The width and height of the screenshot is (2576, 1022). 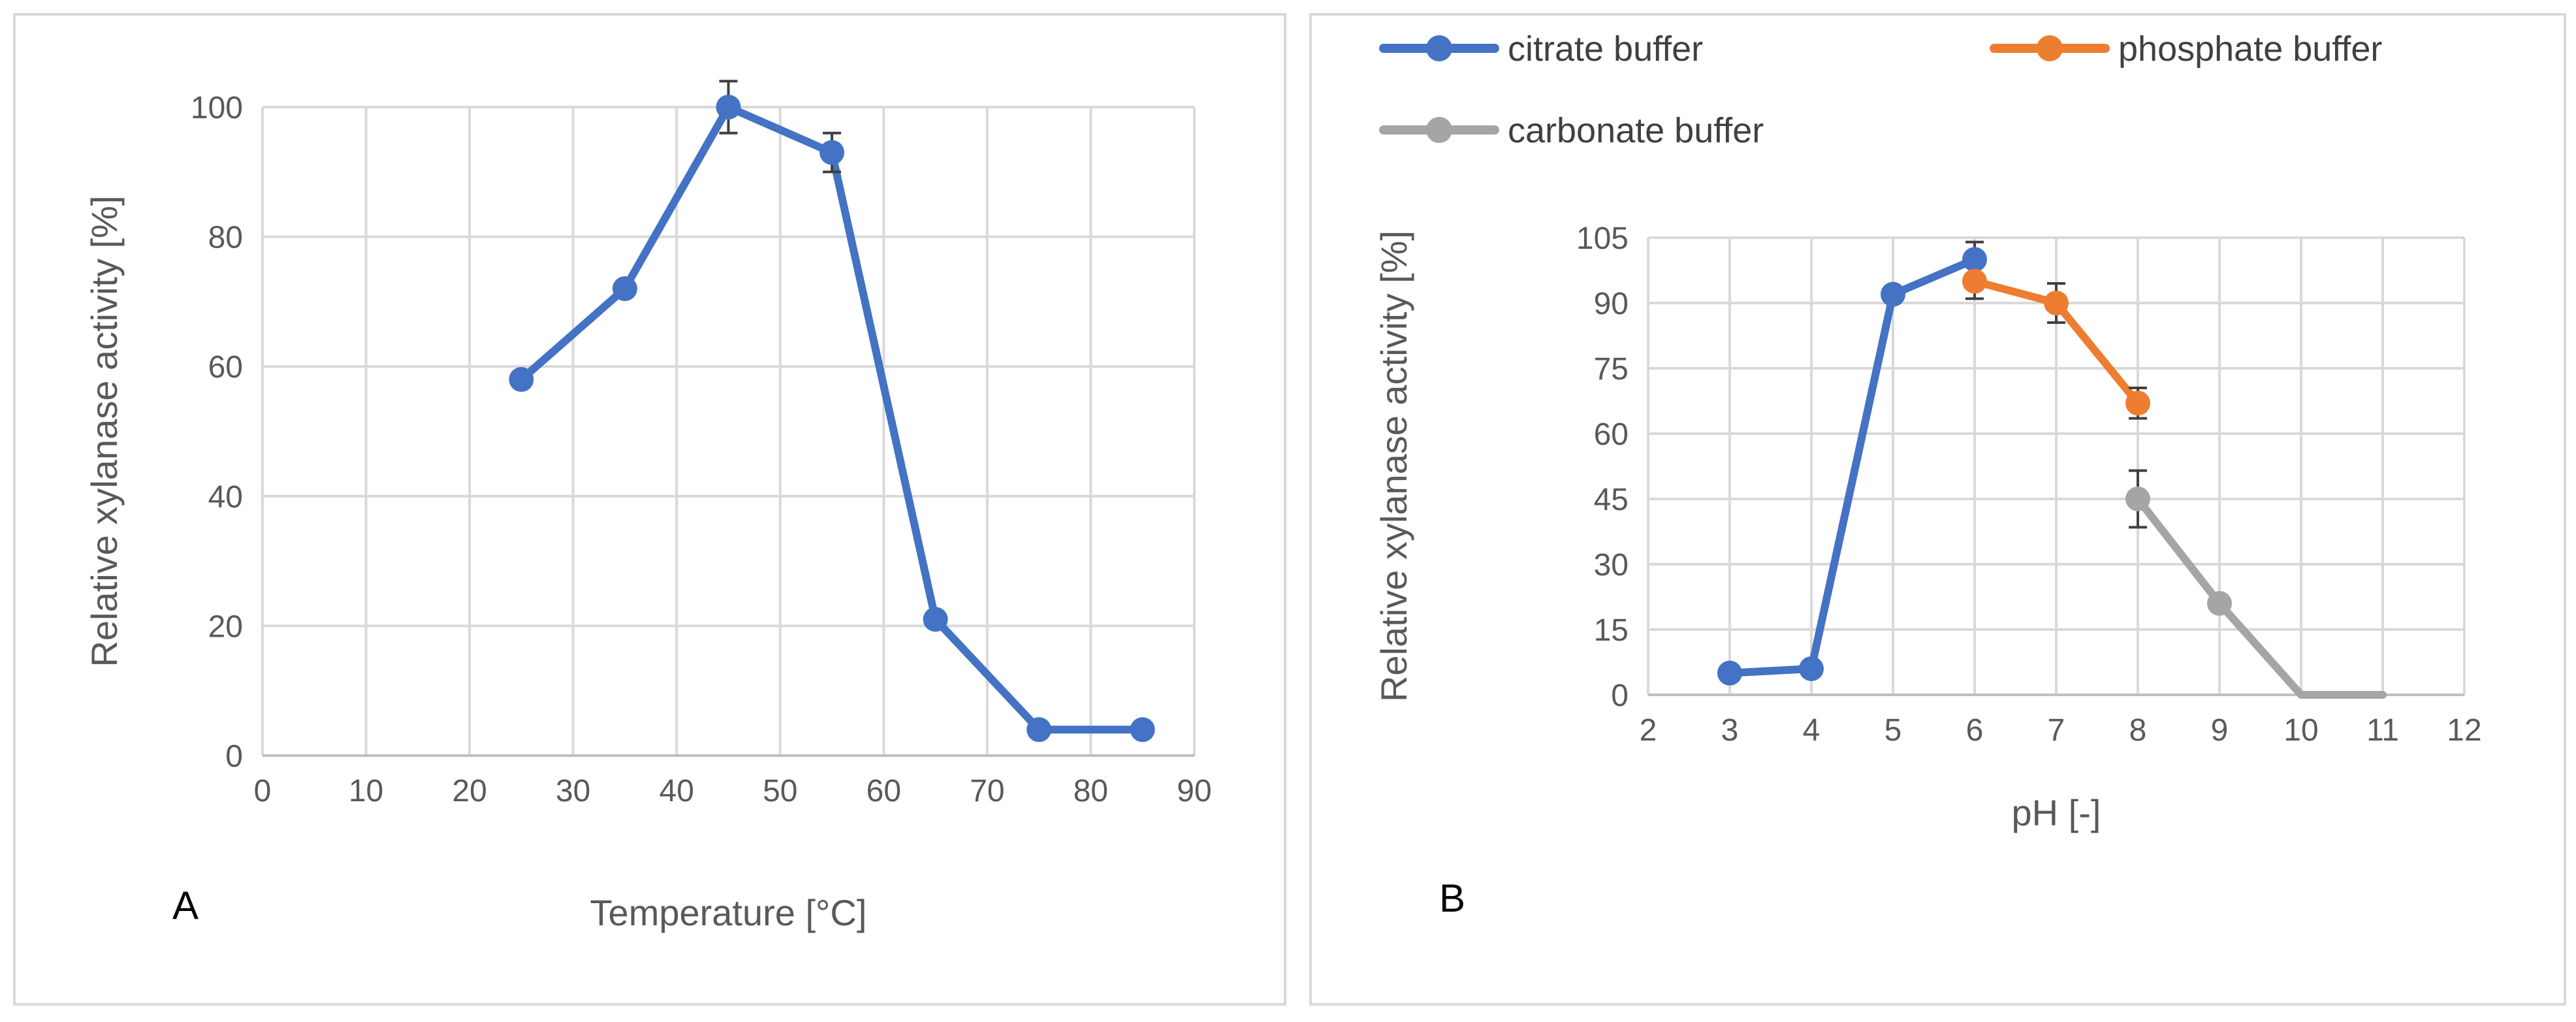 What do you see at coordinates (729, 913) in the screenshot?
I see `x-axis-title: Temperature [°C]` at bounding box center [729, 913].